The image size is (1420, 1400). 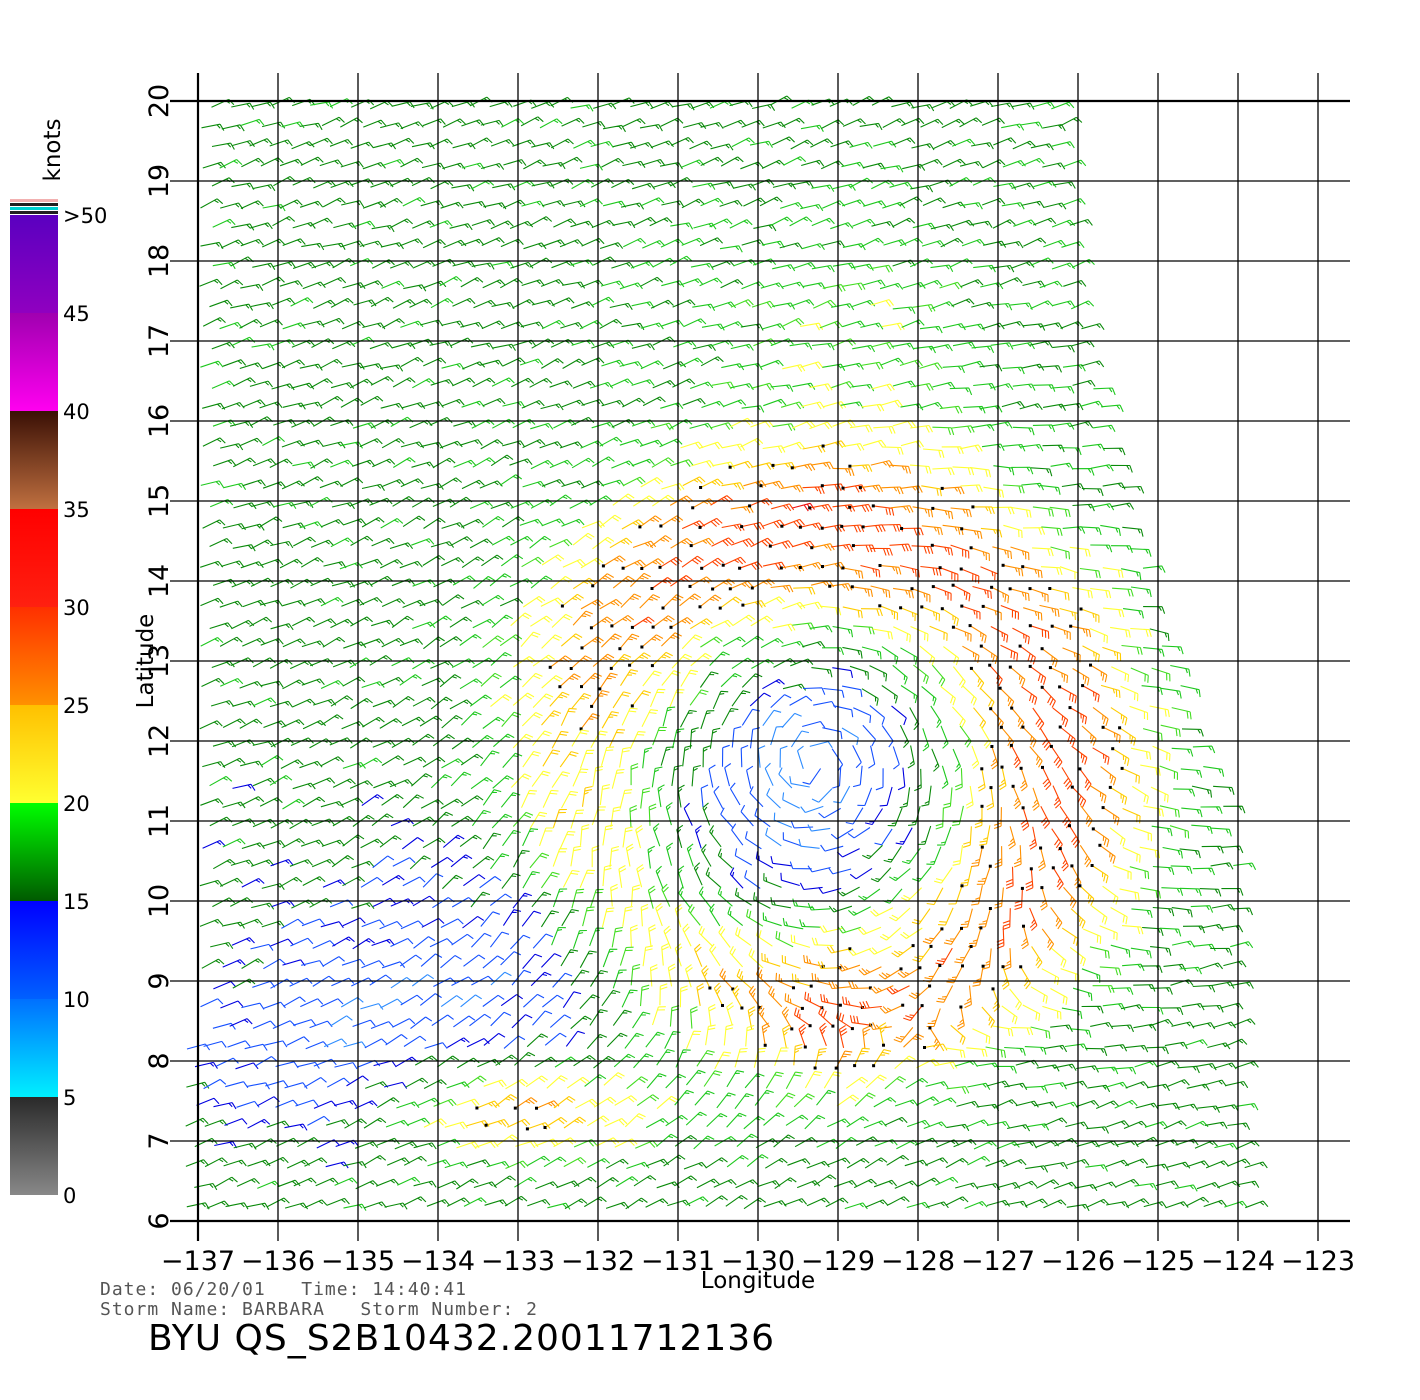 What do you see at coordinates (159, 181) in the screenshot?
I see `y-tick-label: 19` at bounding box center [159, 181].